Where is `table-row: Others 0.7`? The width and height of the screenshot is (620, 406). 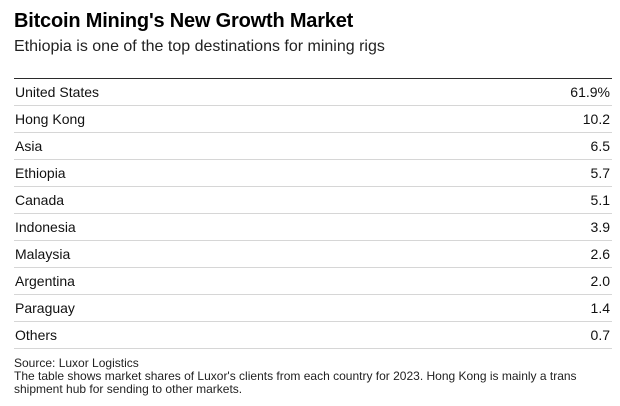
table-row: Others 0.7 is located at coordinates (313, 335).